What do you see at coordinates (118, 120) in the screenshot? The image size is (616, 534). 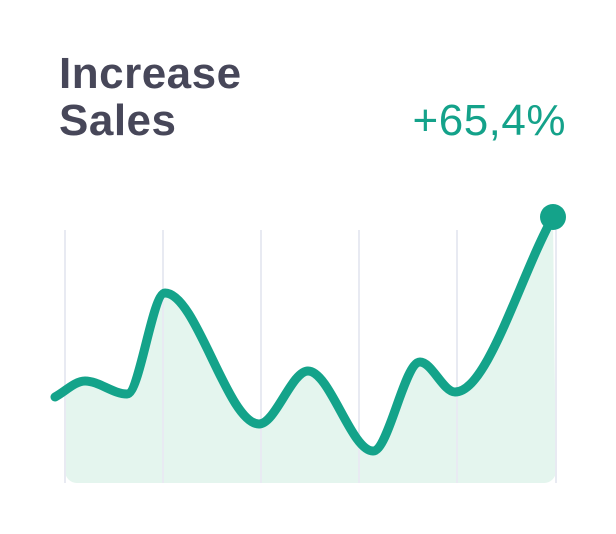 I see `title-line-2: Sales` at bounding box center [118, 120].